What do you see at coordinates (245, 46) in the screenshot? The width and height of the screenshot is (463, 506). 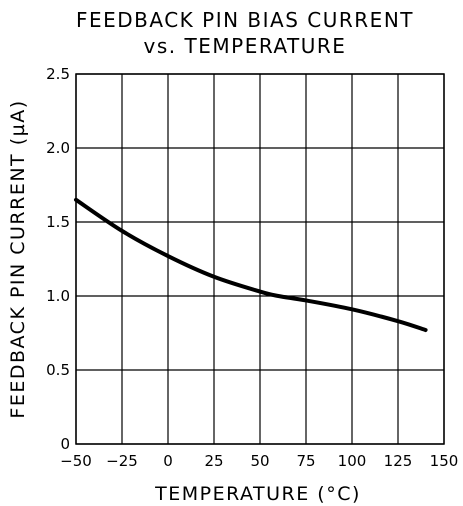 I see `chart-subtitle: vs. TEMPERATURE` at bounding box center [245, 46].